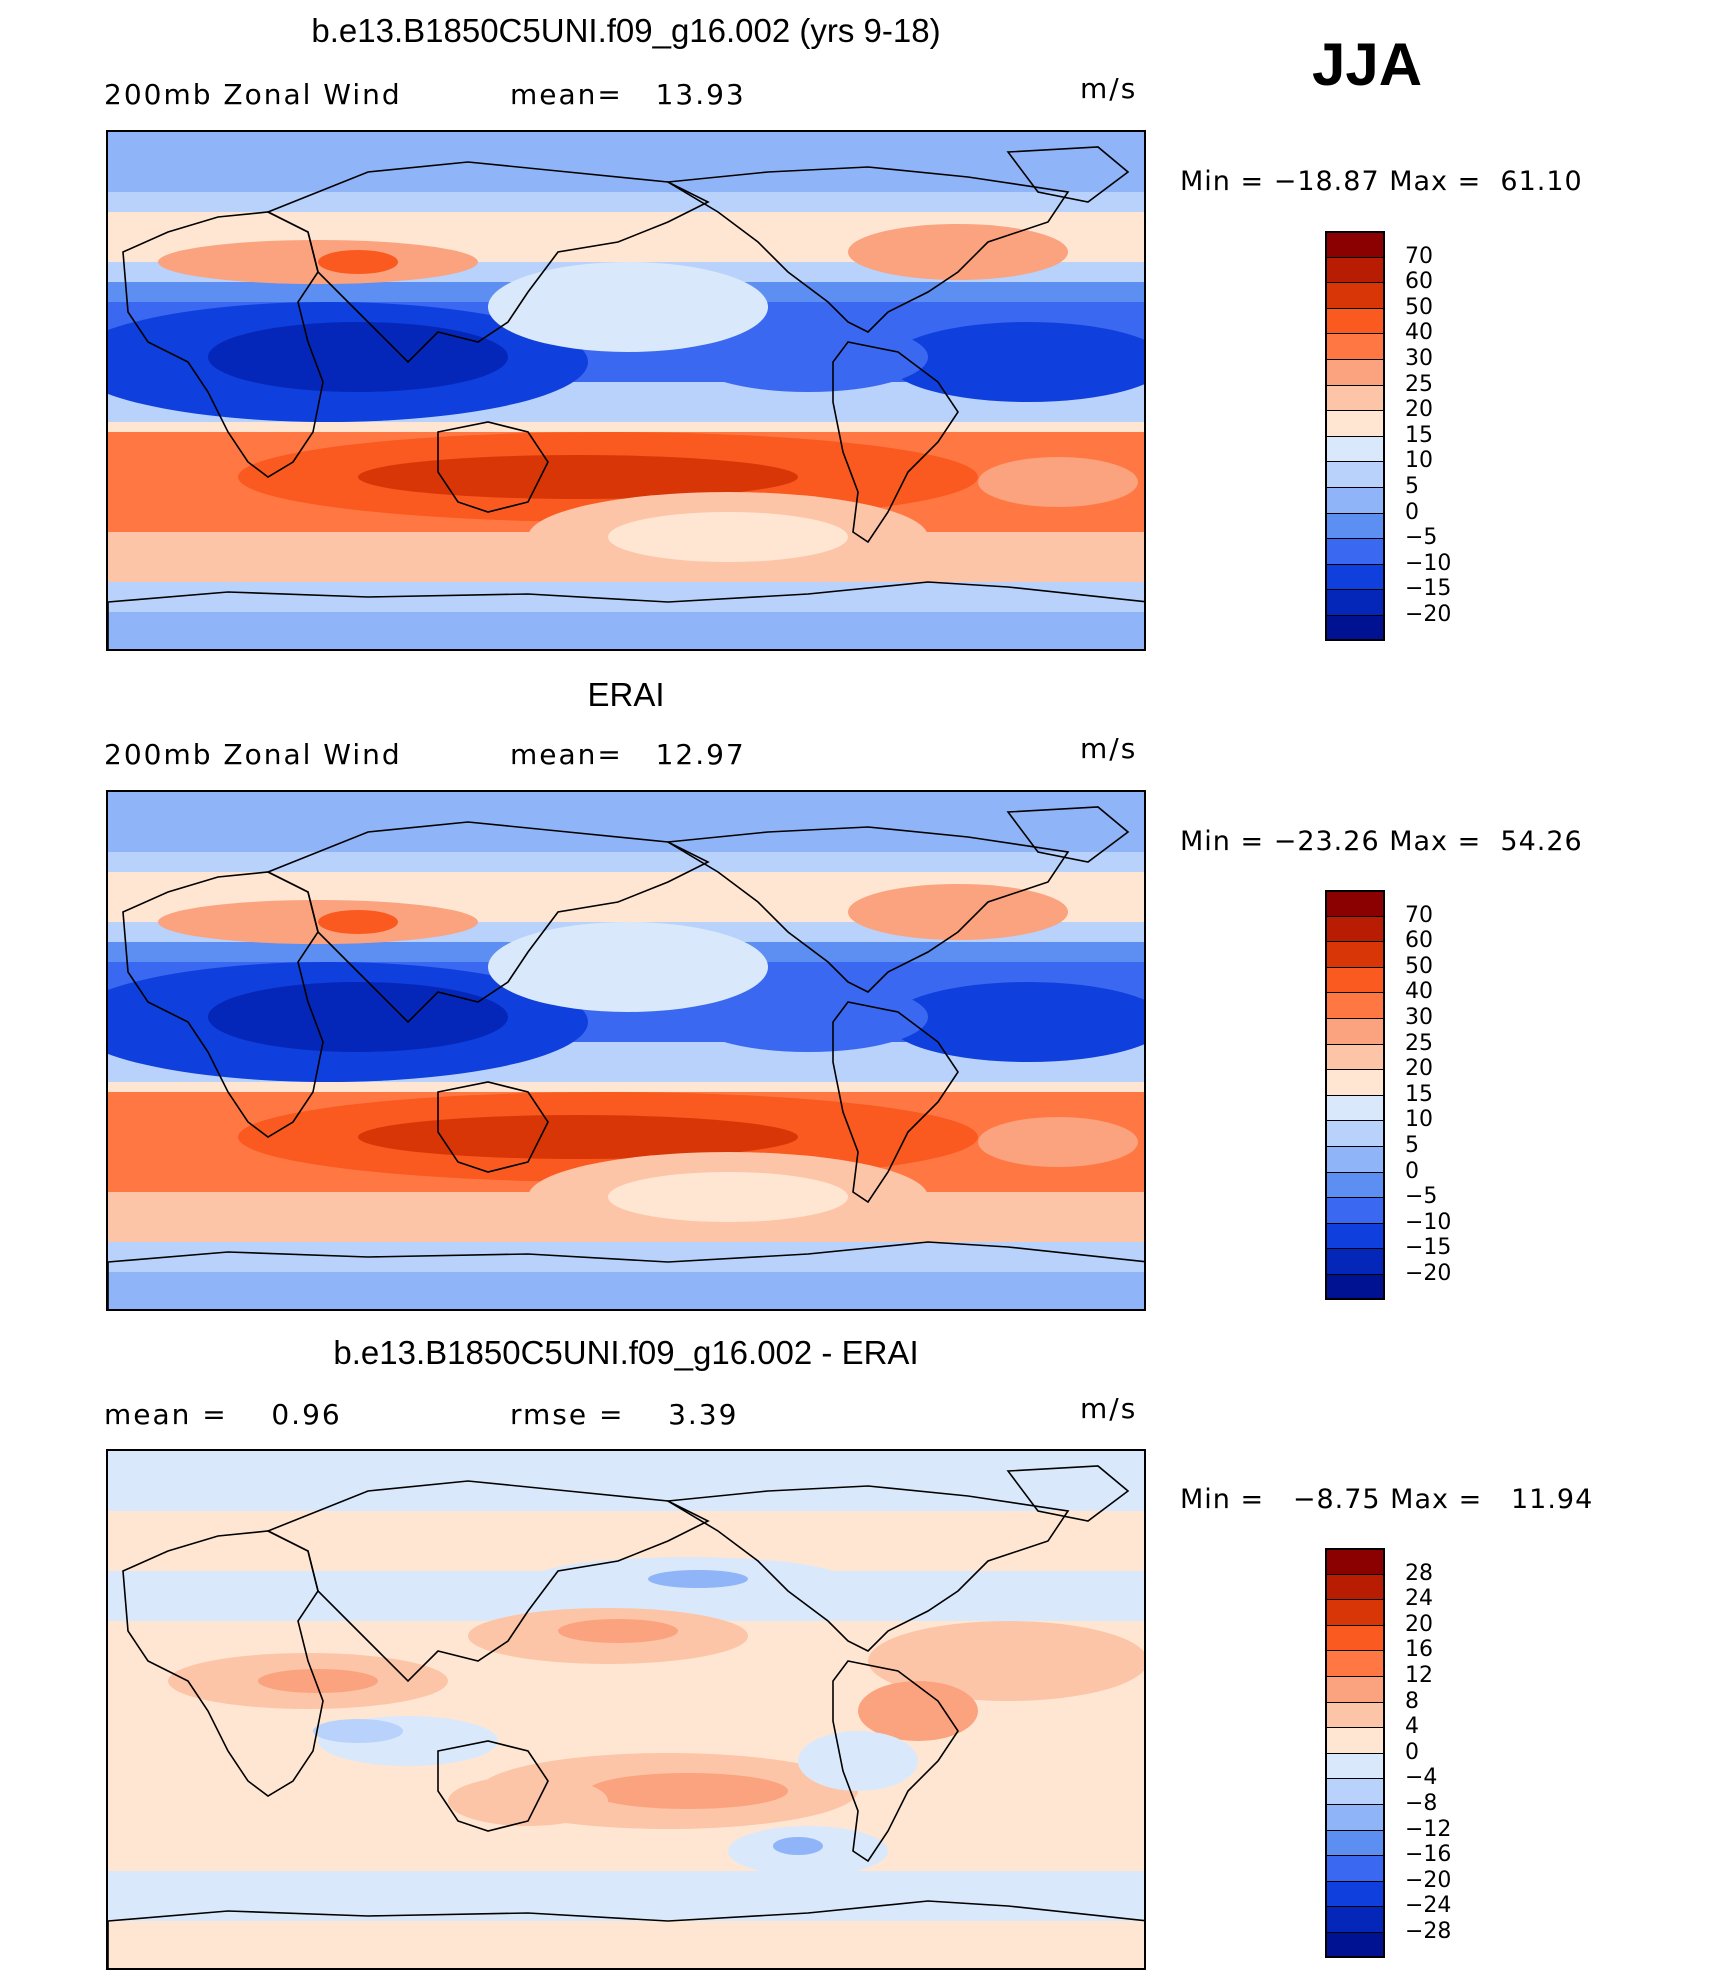  I want to click on panel3-title: b.e13.B1850C5UNI.f09_g16.002 - ERAI, so click(626, 1352).